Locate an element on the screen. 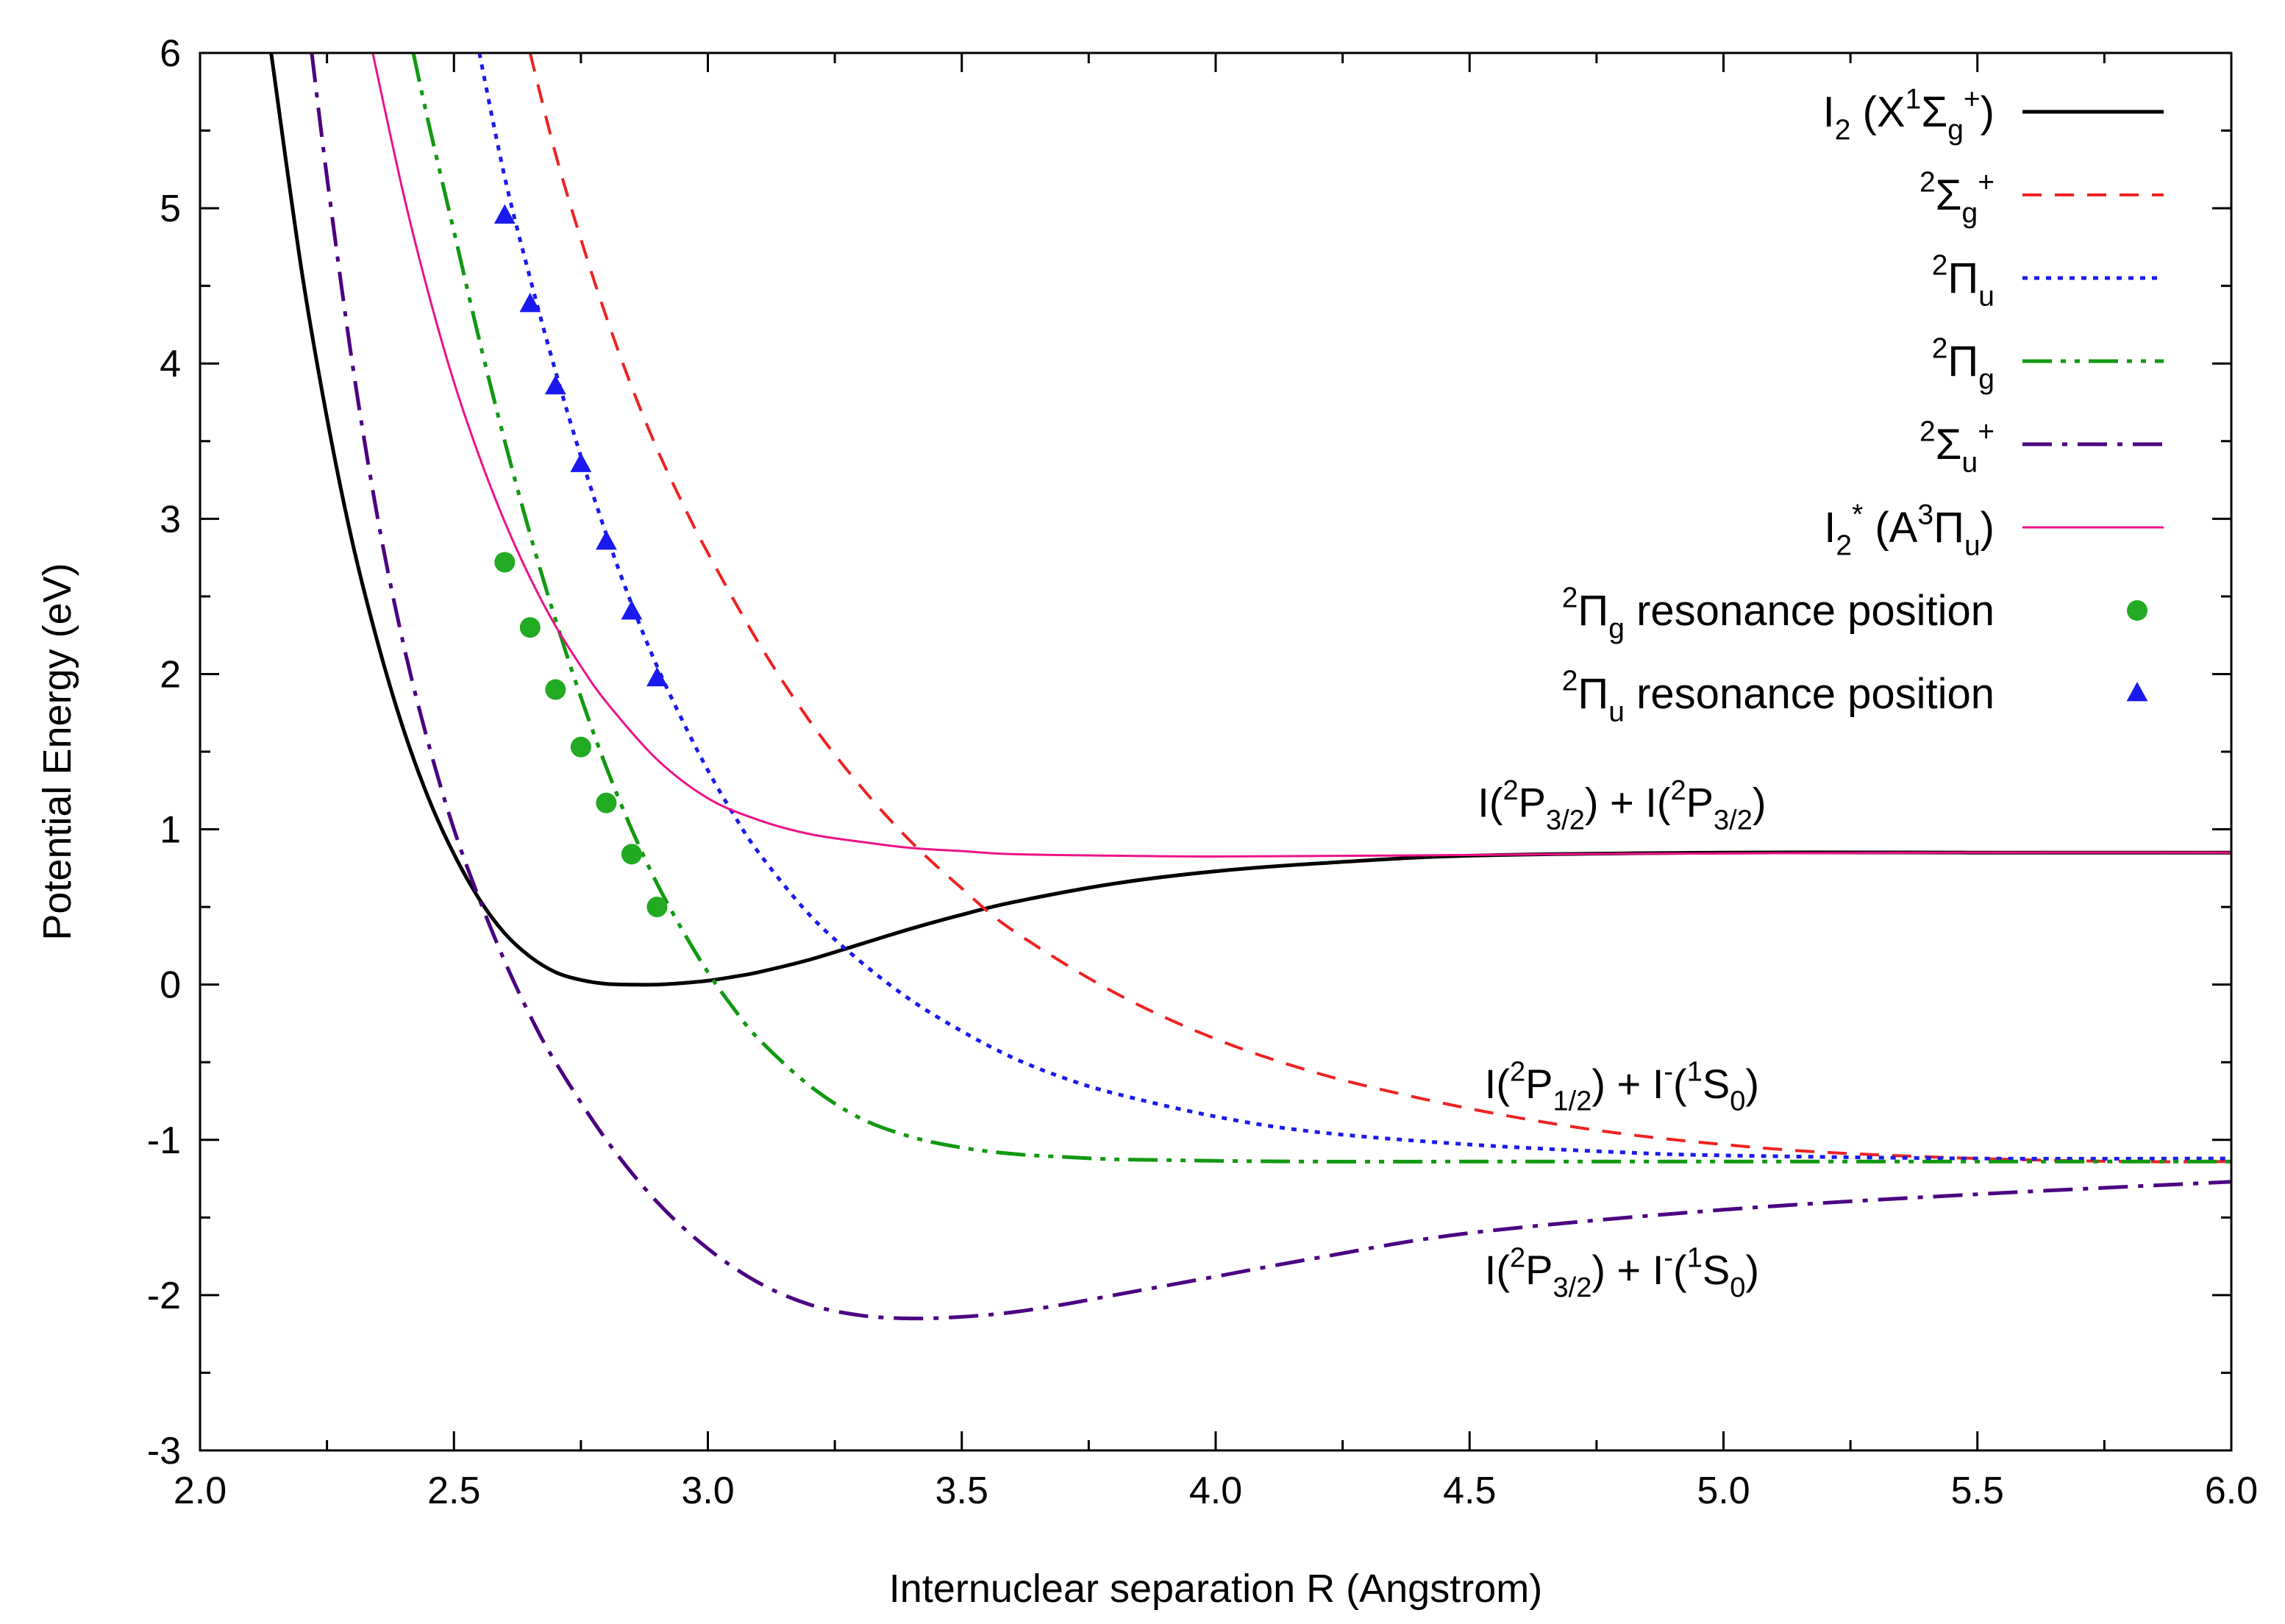  asymptote-label: I(2P1/2) + I-(1S0) is located at coordinates (1622, 1086).